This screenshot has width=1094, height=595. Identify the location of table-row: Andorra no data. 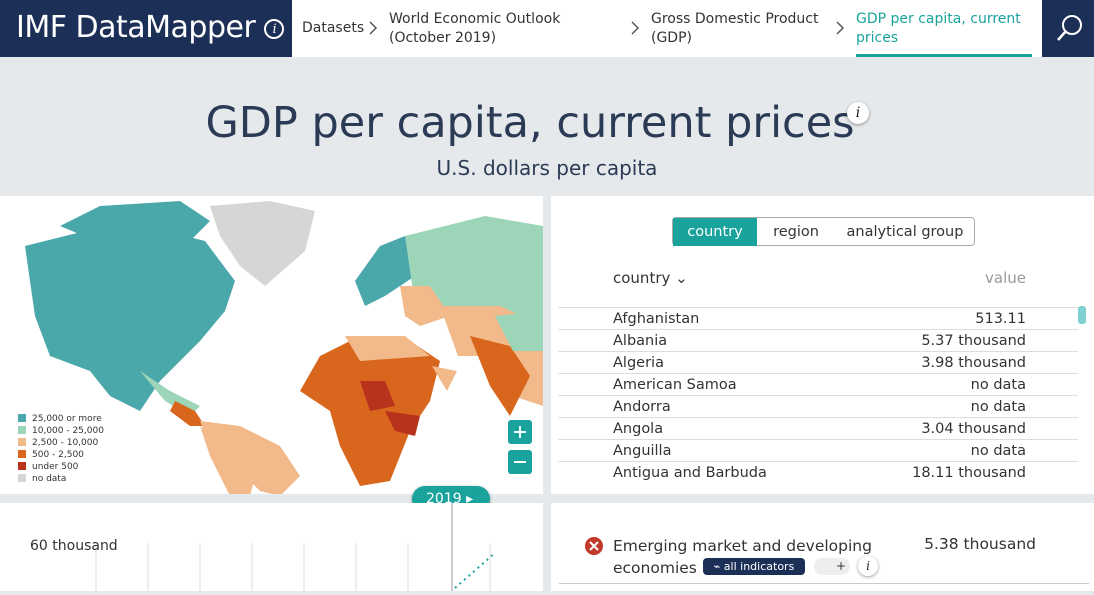
(818, 406).